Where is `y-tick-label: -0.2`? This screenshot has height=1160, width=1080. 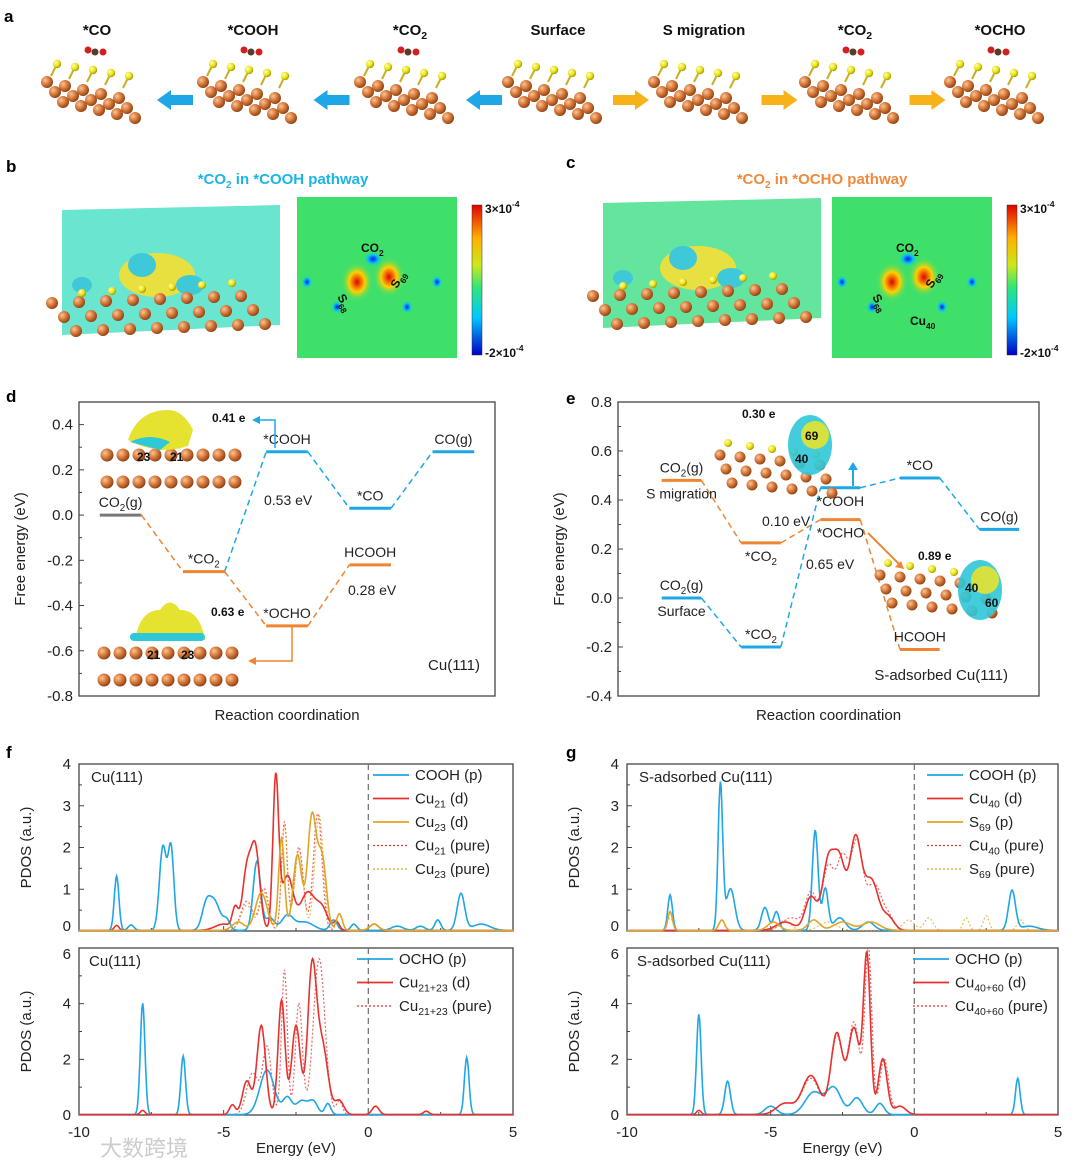
y-tick-label: -0.2 is located at coordinates (60, 560).